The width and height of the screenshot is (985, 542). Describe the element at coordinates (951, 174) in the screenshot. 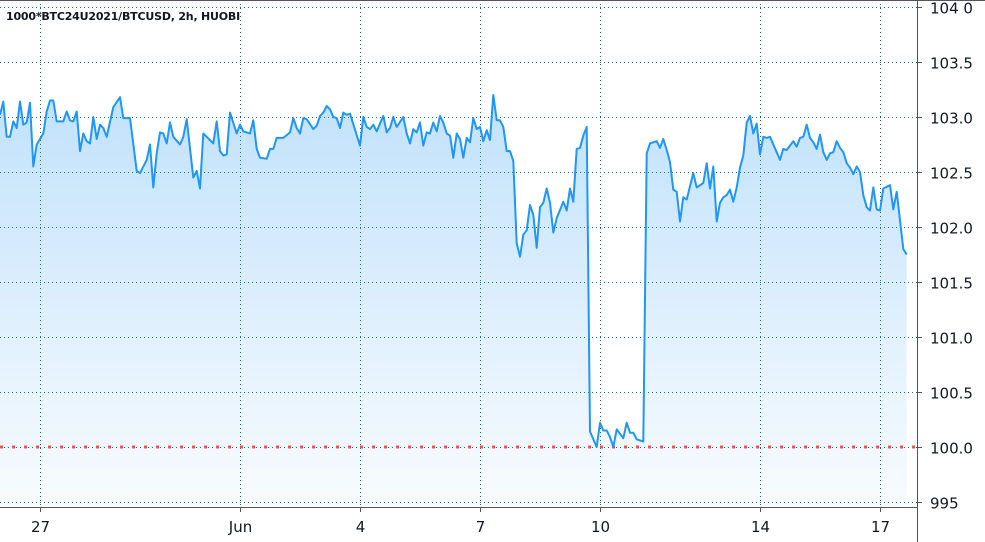

I see `price-tick-label: 102.5` at that location.